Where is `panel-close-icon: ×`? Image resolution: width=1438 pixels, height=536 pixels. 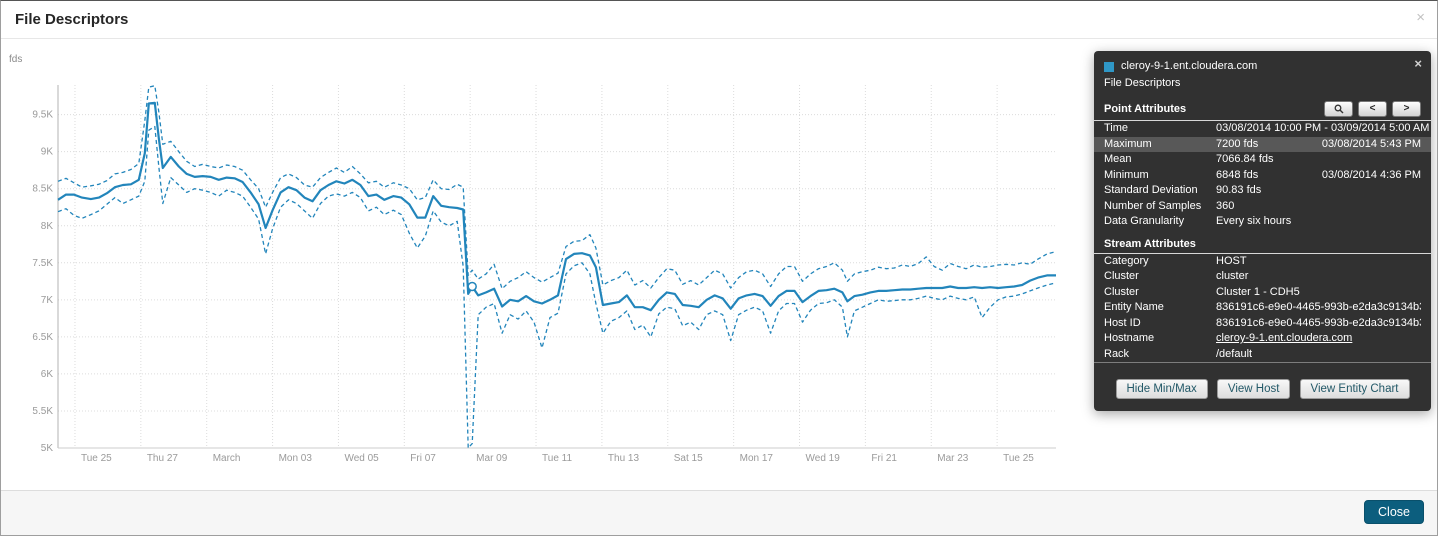 panel-close-icon: × is located at coordinates (1418, 63).